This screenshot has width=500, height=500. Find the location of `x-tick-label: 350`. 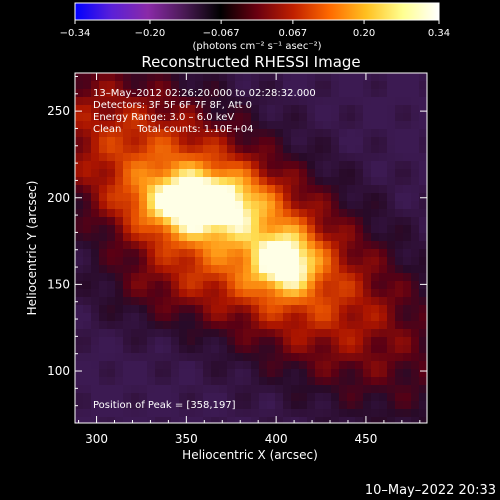

x-tick-label: 350 is located at coordinates (186, 439).